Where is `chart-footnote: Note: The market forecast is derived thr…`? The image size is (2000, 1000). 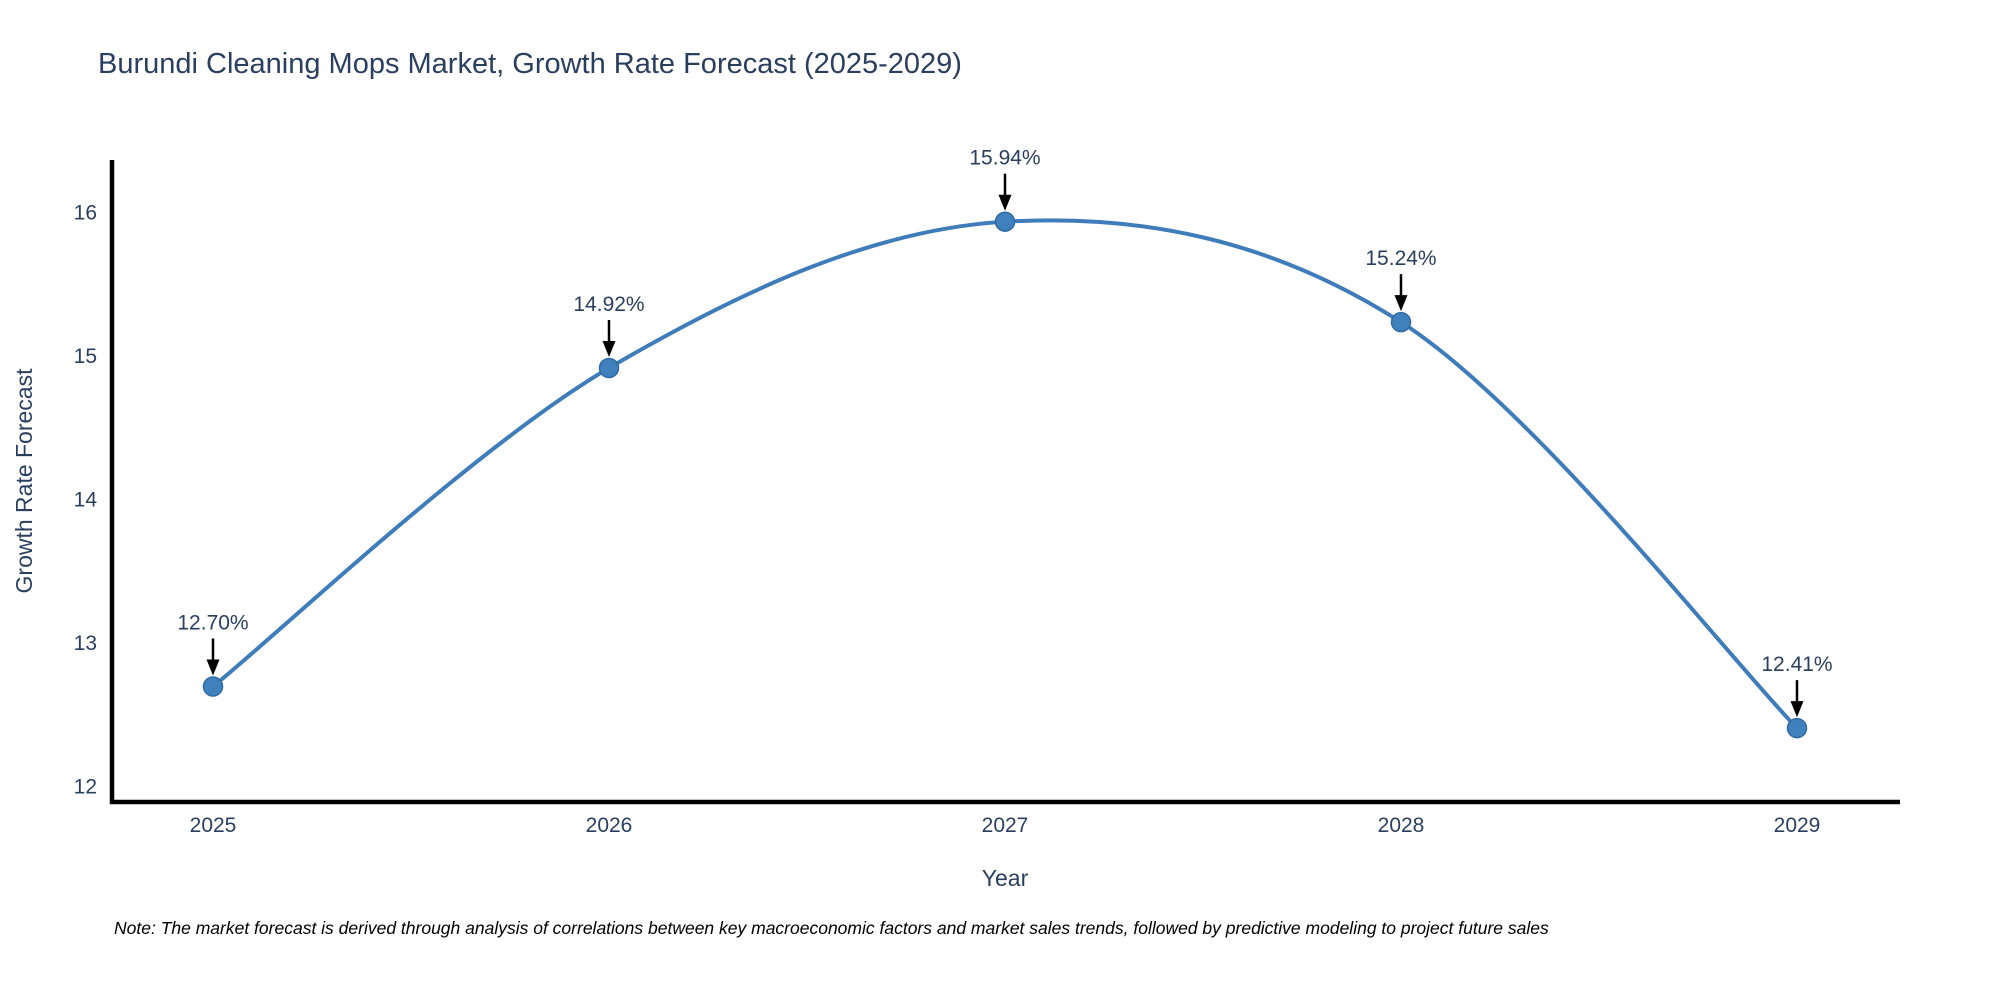
chart-footnote: Note: The market forecast is derived thr… is located at coordinates (831, 928).